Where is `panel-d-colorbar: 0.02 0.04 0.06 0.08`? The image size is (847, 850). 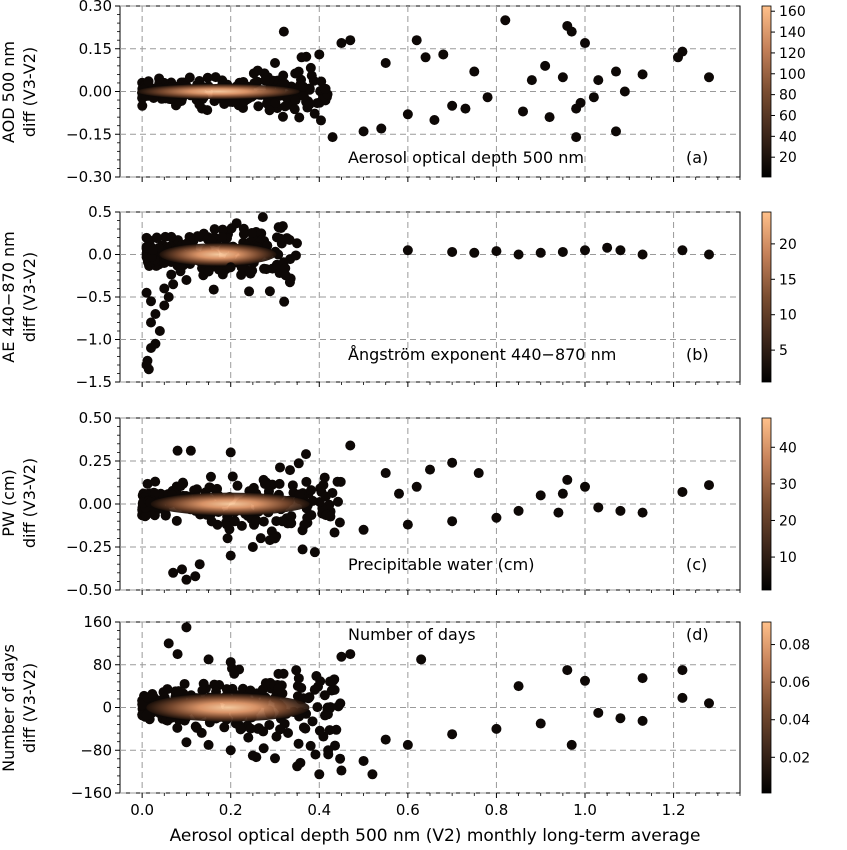
panel-d-colorbar: 0.02 0.04 0.06 0.08 is located at coordinates (785, 707).